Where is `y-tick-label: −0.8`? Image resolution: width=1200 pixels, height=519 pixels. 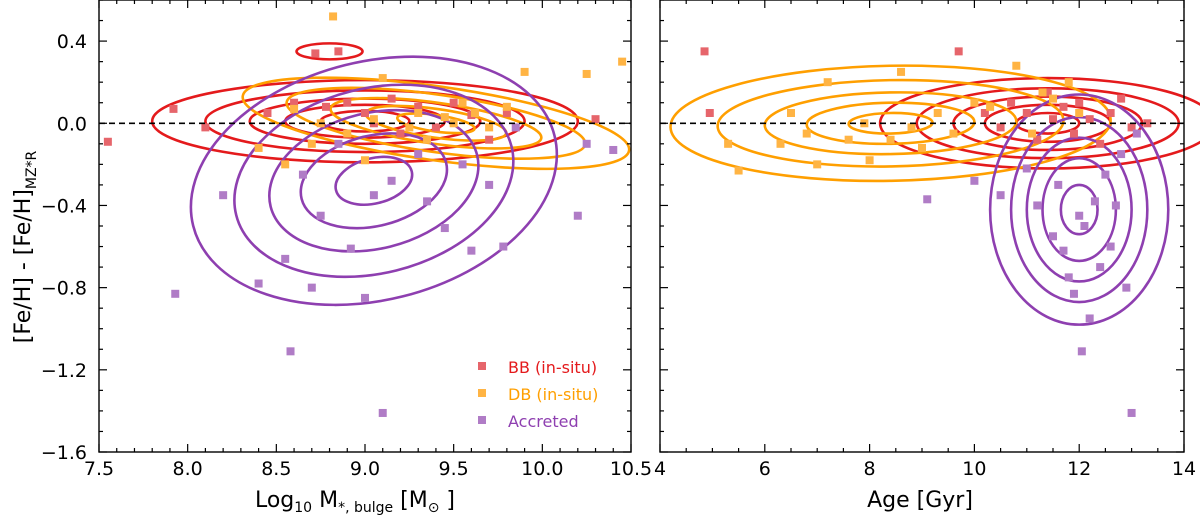 y-tick-label: −0.8 is located at coordinates (64, 289).